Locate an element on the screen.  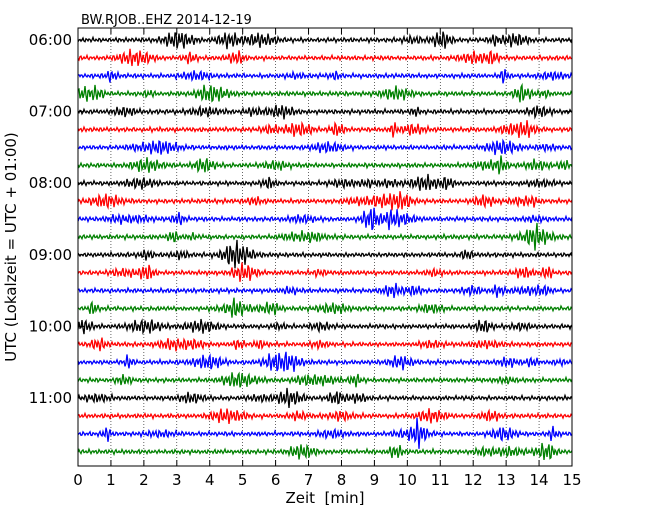
x-tick-label: 3 is located at coordinates (177, 480).